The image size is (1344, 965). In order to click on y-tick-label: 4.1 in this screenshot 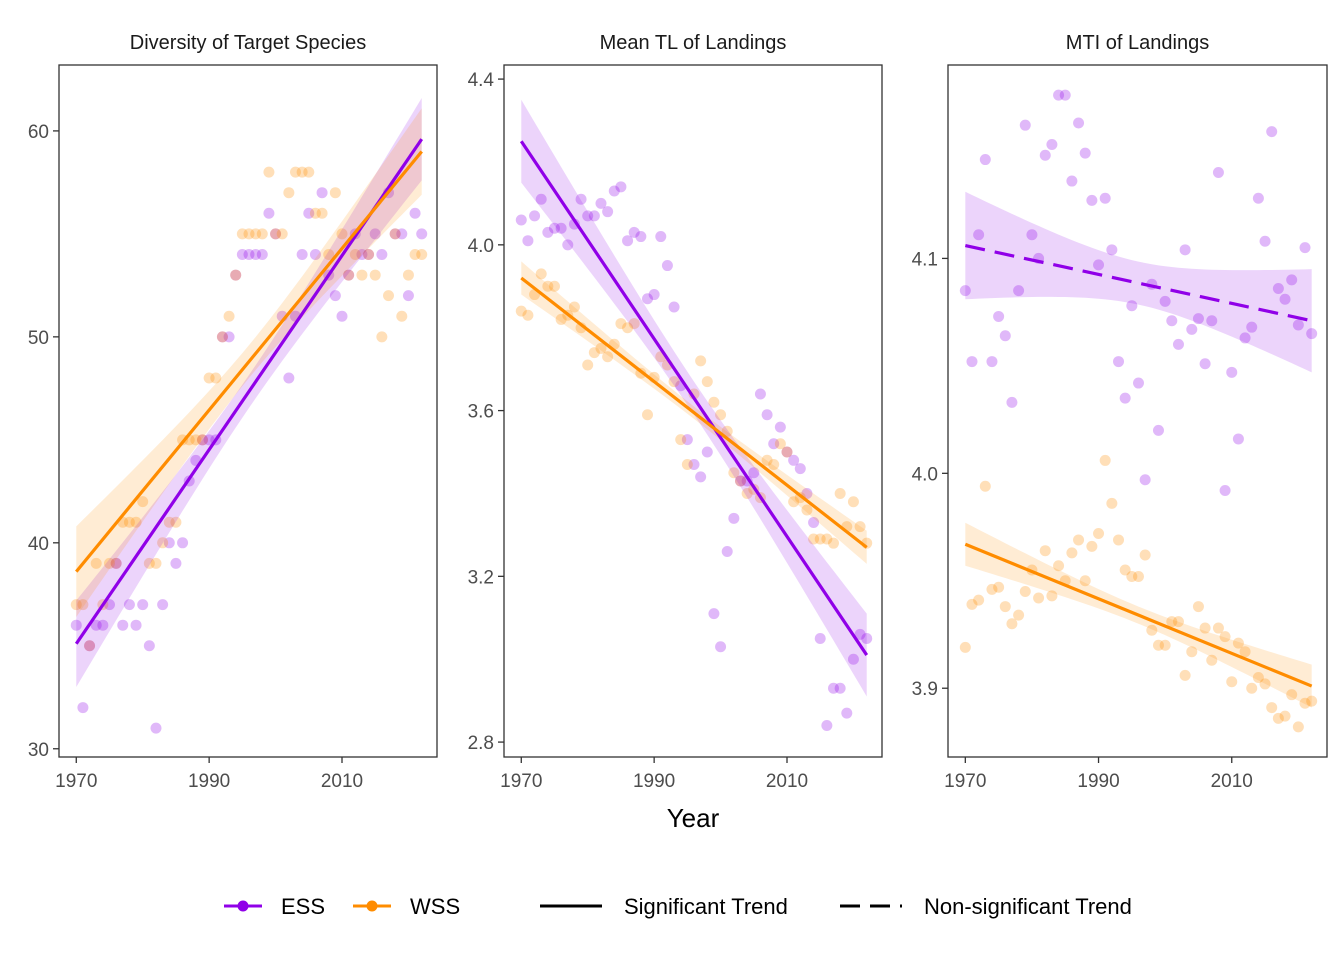, I will do `click(925, 259)`.